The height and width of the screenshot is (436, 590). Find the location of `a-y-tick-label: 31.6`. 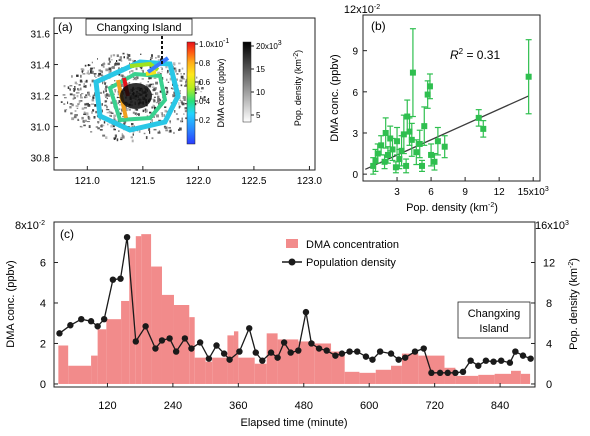

a-y-tick-label: 31.6 is located at coordinates (41, 35).